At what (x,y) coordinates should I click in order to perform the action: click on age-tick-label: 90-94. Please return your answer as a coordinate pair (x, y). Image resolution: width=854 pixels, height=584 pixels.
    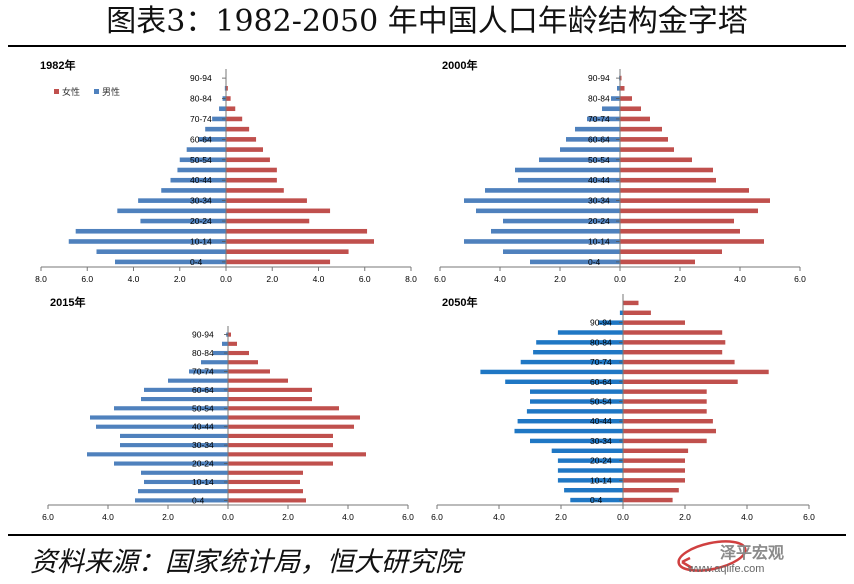
    Looking at the image, I should click on (203, 335).